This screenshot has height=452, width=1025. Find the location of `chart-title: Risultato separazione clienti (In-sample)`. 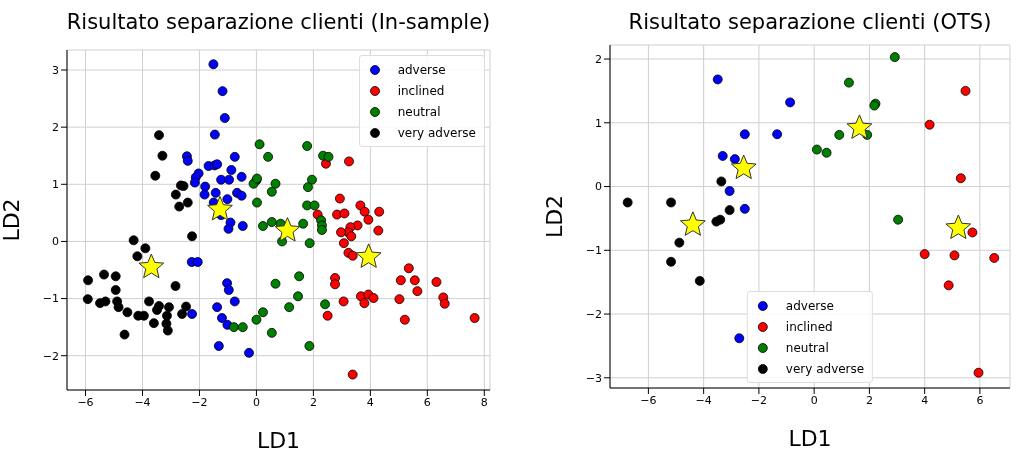

chart-title: Risultato separazione clienti (In-sample) is located at coordinates (278, 22).